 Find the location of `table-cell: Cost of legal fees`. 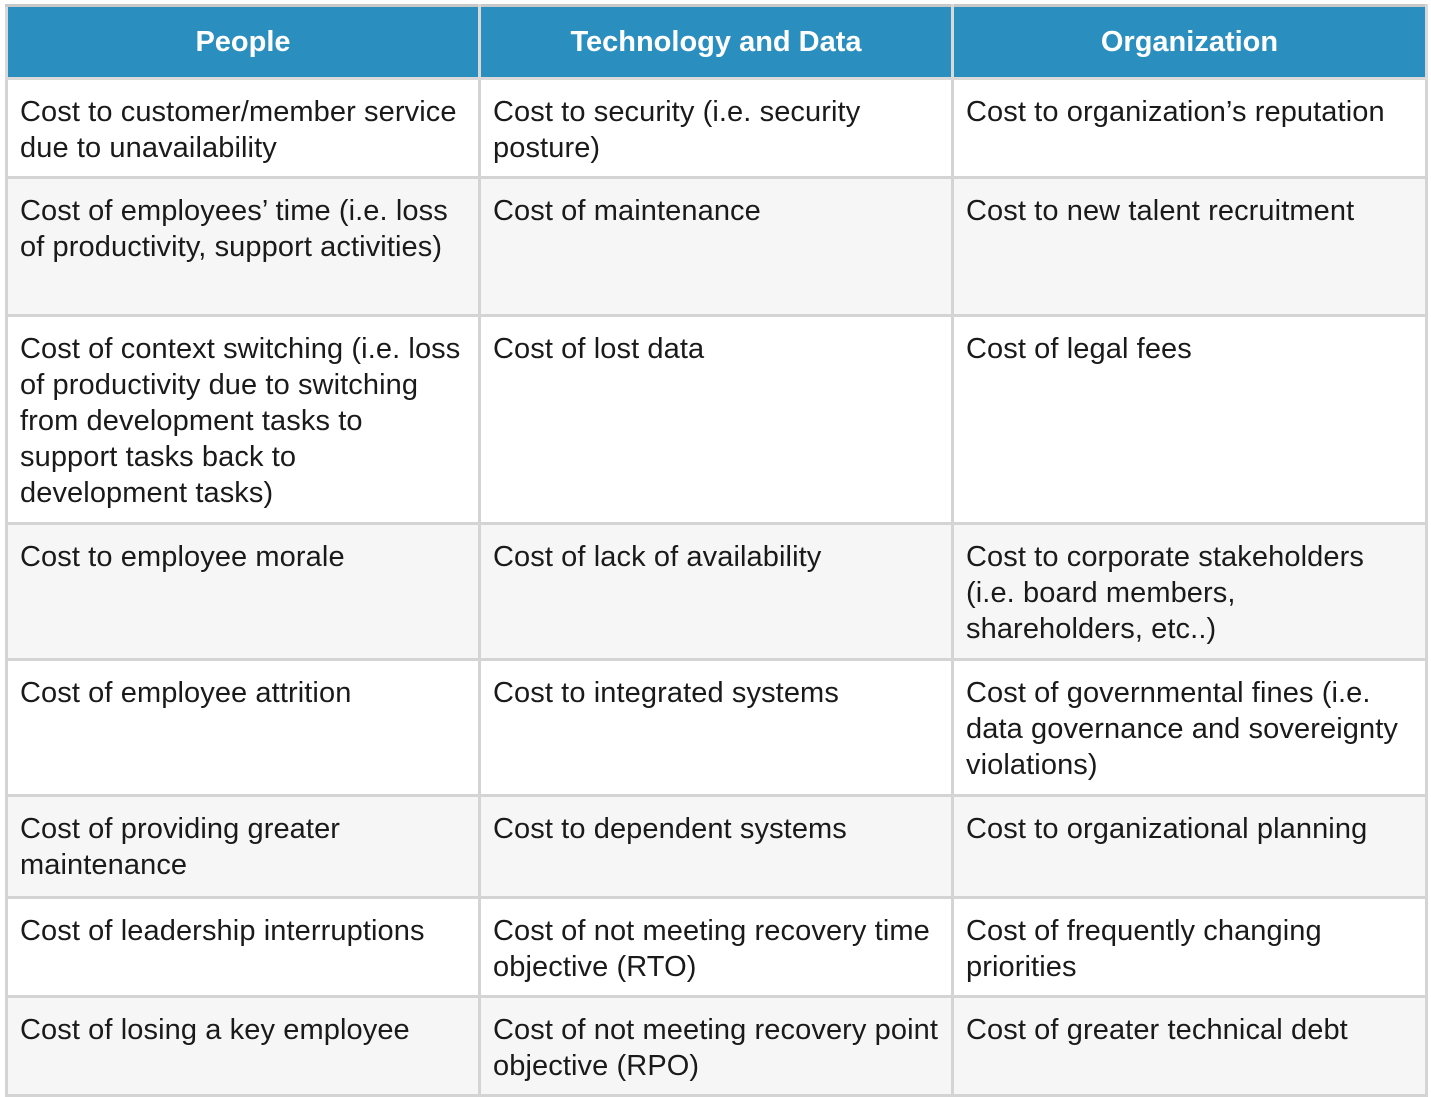

table-cell: Cost of legal fees is located at coordinates (1189, 419).